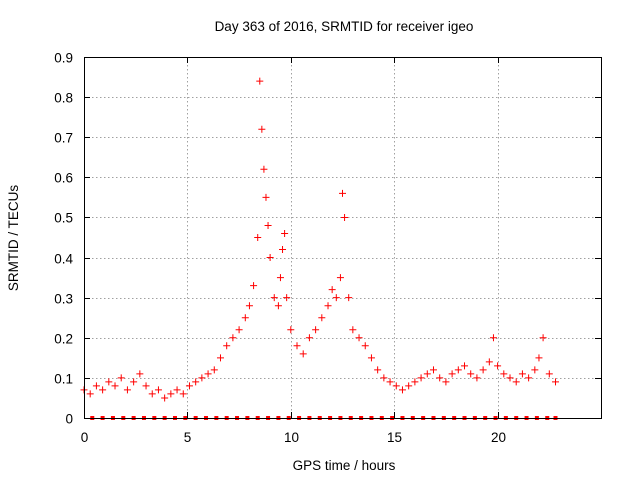 This screenshot has height=480, width=640. I want to click on y-tick-label: 0.8, so click(63, 98).